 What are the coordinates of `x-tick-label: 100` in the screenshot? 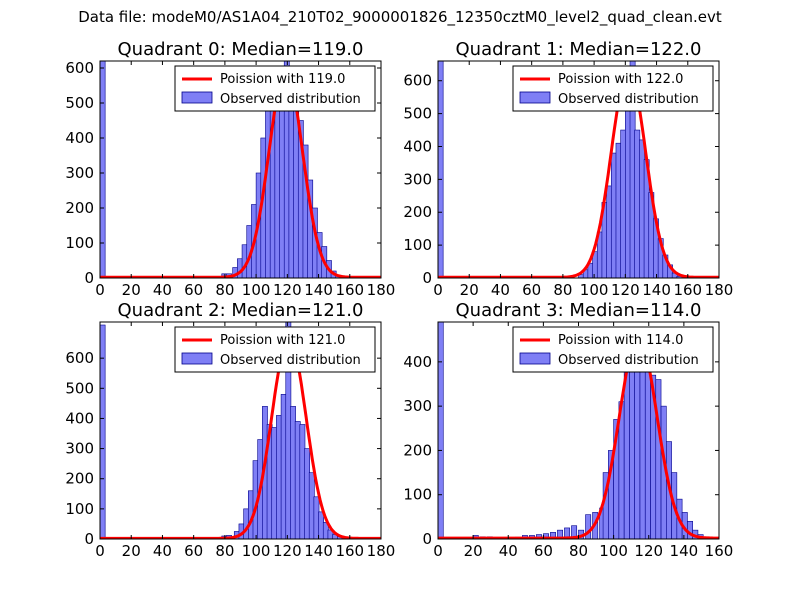 It's located at (256, 290).